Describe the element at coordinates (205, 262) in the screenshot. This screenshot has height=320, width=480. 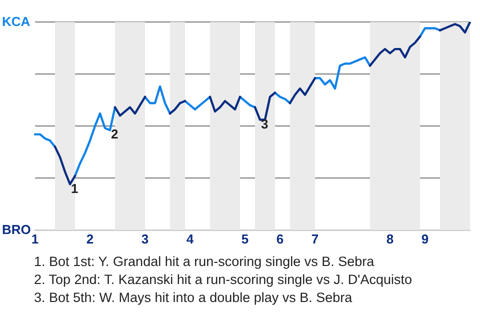
I see `text: 1. Bot 1st: Y. Grandal hit a run-scoring single vs B. Sebra` at that location.